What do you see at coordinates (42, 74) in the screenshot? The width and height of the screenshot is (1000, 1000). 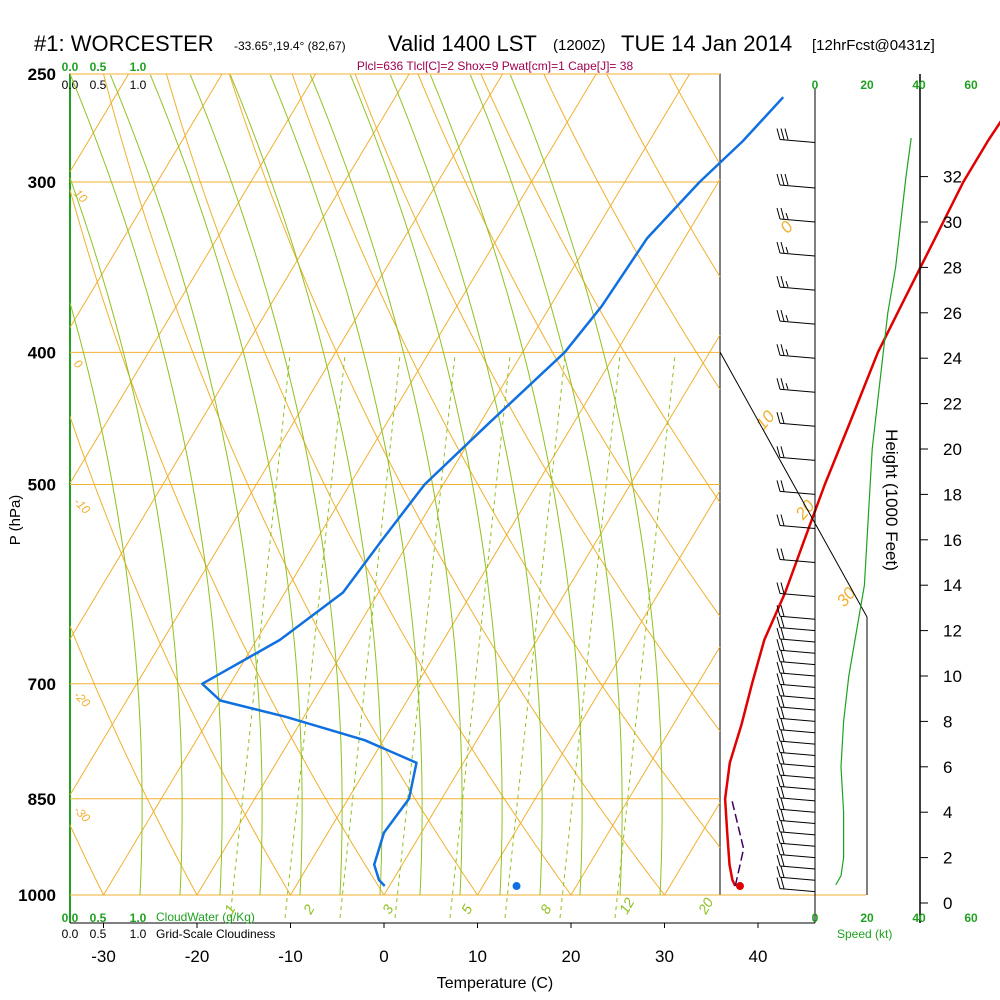 I see `pressure-tick-label: 250` at bounding box center [42, 74].